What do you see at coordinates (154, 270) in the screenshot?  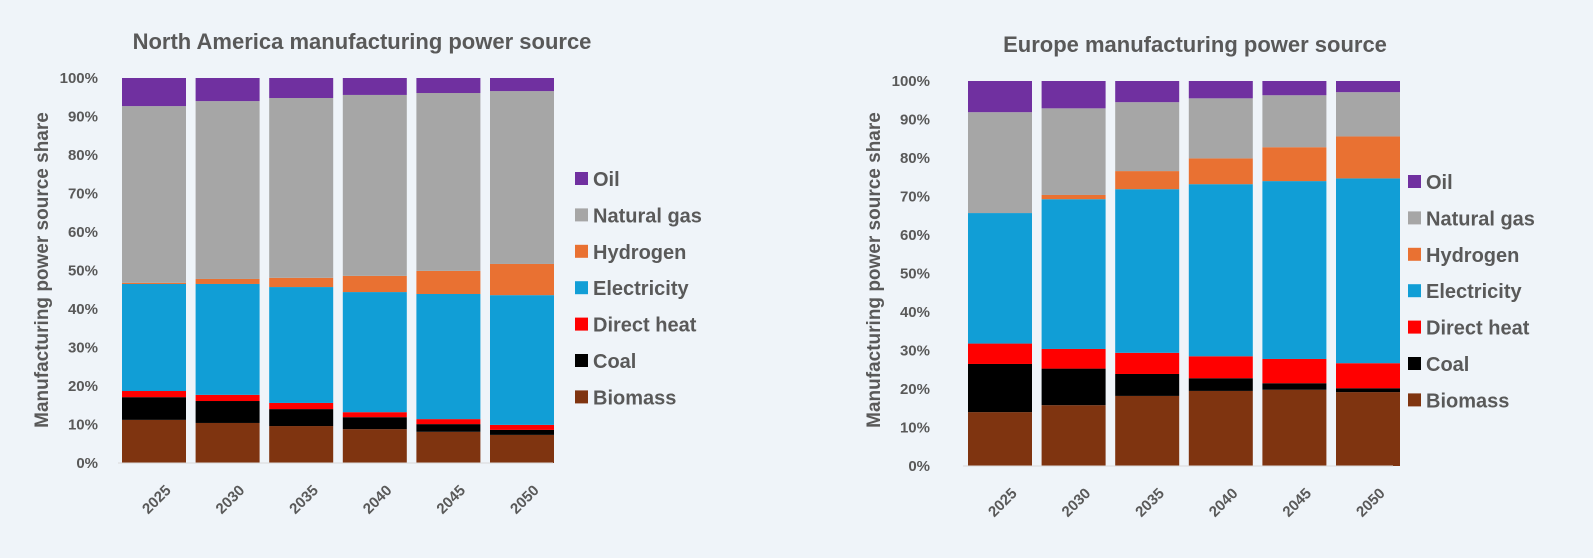 I see `bar-stack-2025` at bounding box center [154, 270].